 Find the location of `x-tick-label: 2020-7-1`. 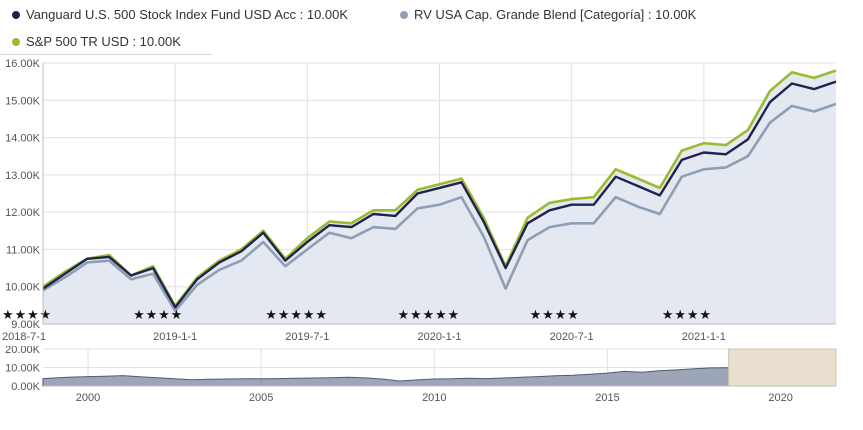

x-tick-label: 2020-7-1 is located at coordinates (572, 337).